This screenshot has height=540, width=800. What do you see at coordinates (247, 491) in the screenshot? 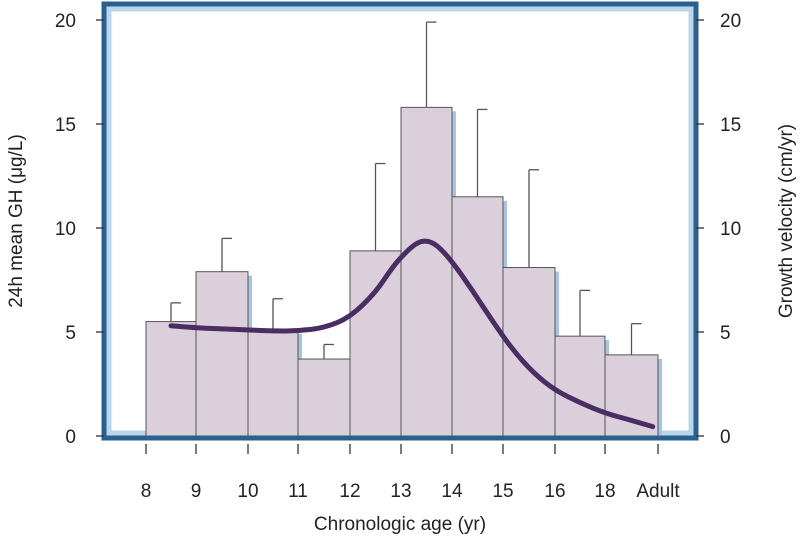
I see `x-tick-label: 10` at bounding box center [247, 491].